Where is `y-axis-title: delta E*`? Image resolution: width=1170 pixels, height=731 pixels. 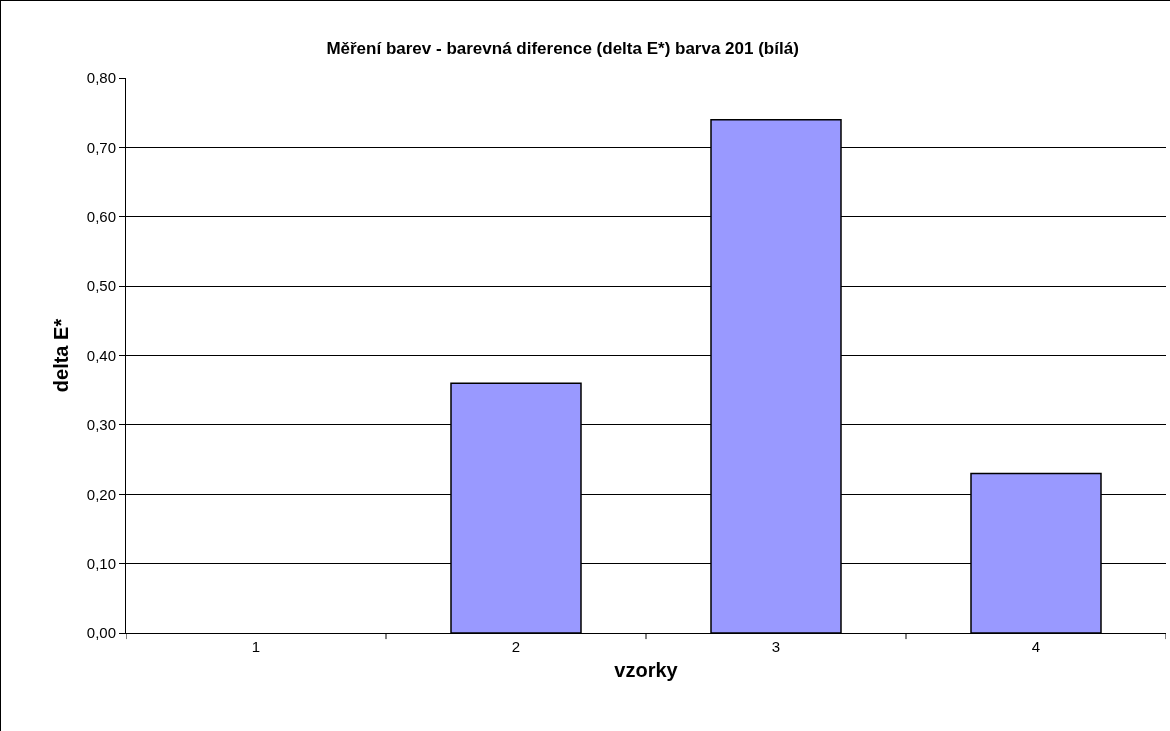
y-axis-title: delta E* is located at coordinates (61, 355).